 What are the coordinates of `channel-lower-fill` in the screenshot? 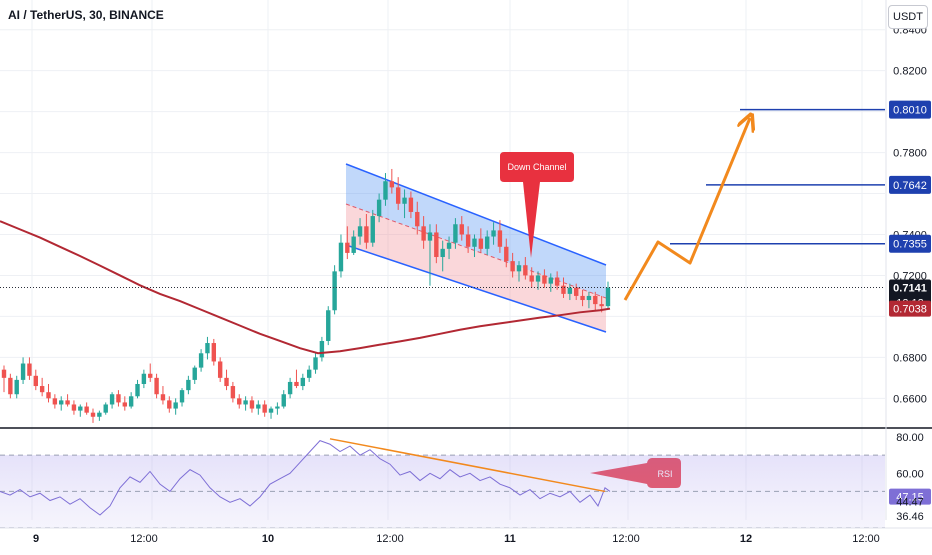 It's located at (476, 268).